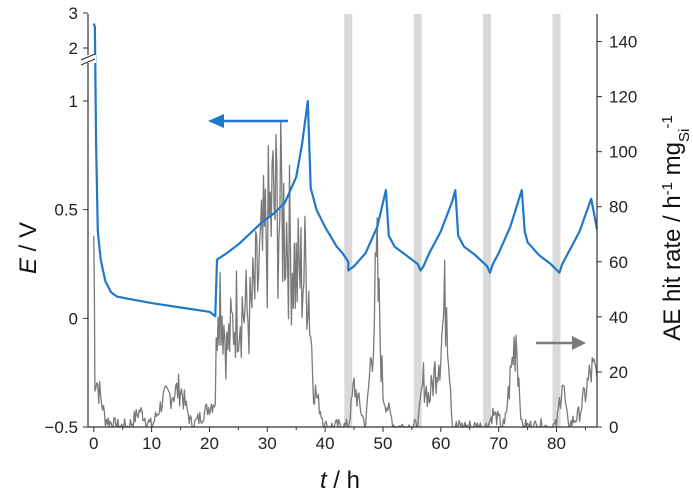  What do you see at coordinates (93, 443) in the screenshot?
I see `x-tick-label: 0` at bounding box center [93, 443].